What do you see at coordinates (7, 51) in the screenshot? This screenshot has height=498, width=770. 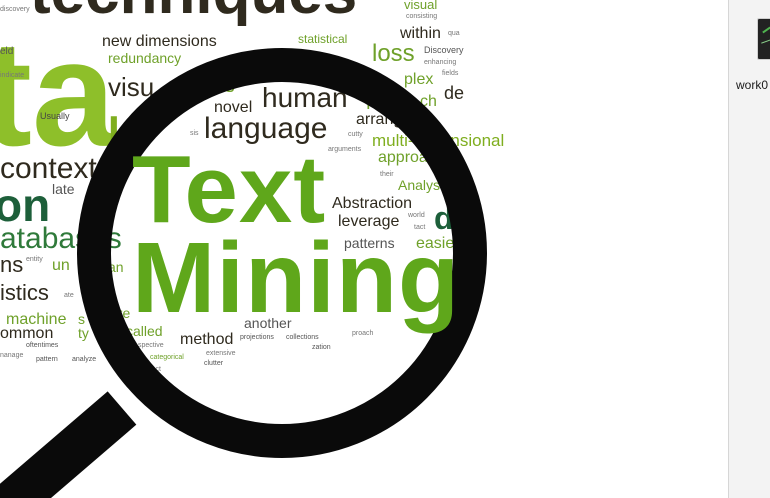 I see `cloud-word: eld` at bounding box center [7, 51].